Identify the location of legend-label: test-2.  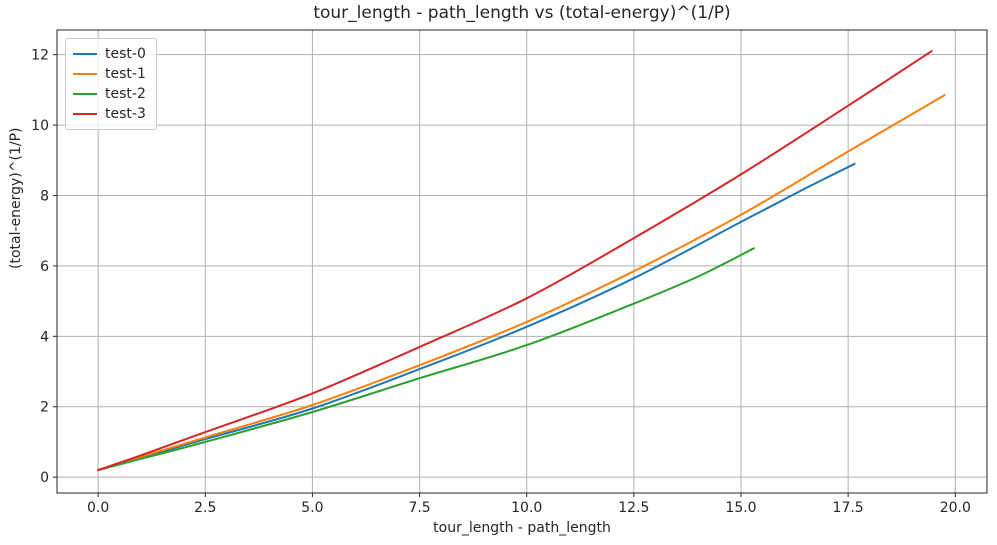
(125, 94).